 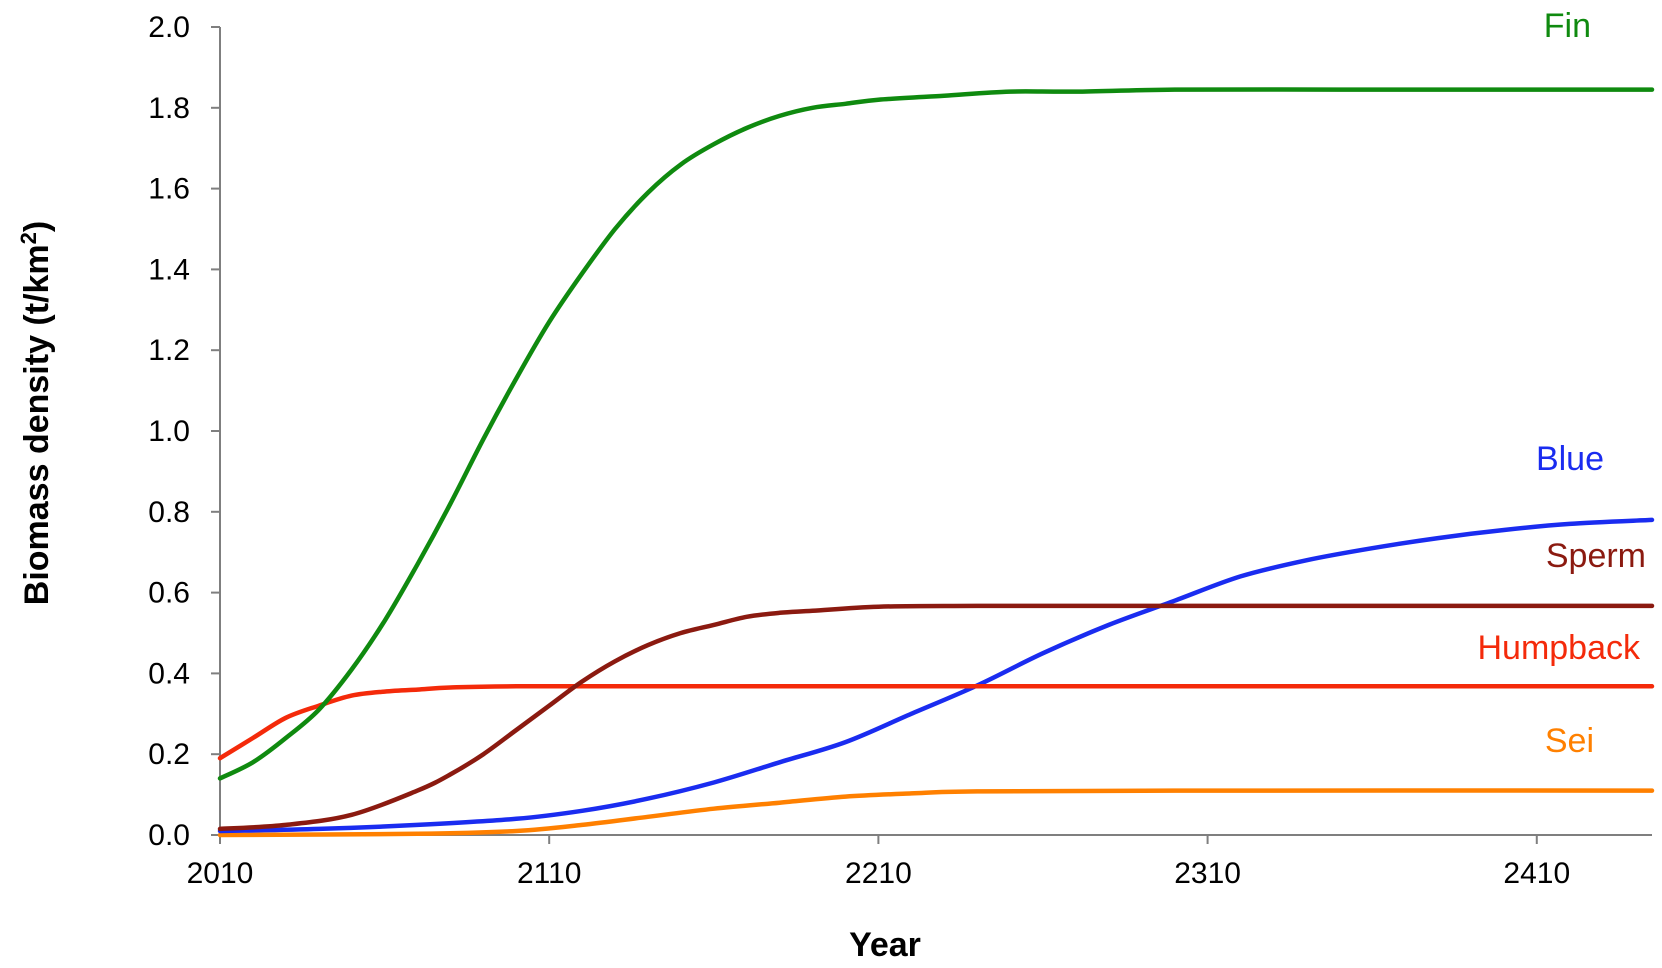 I want to click on y-tick-label: 1.6, so click(x=169, y=189).